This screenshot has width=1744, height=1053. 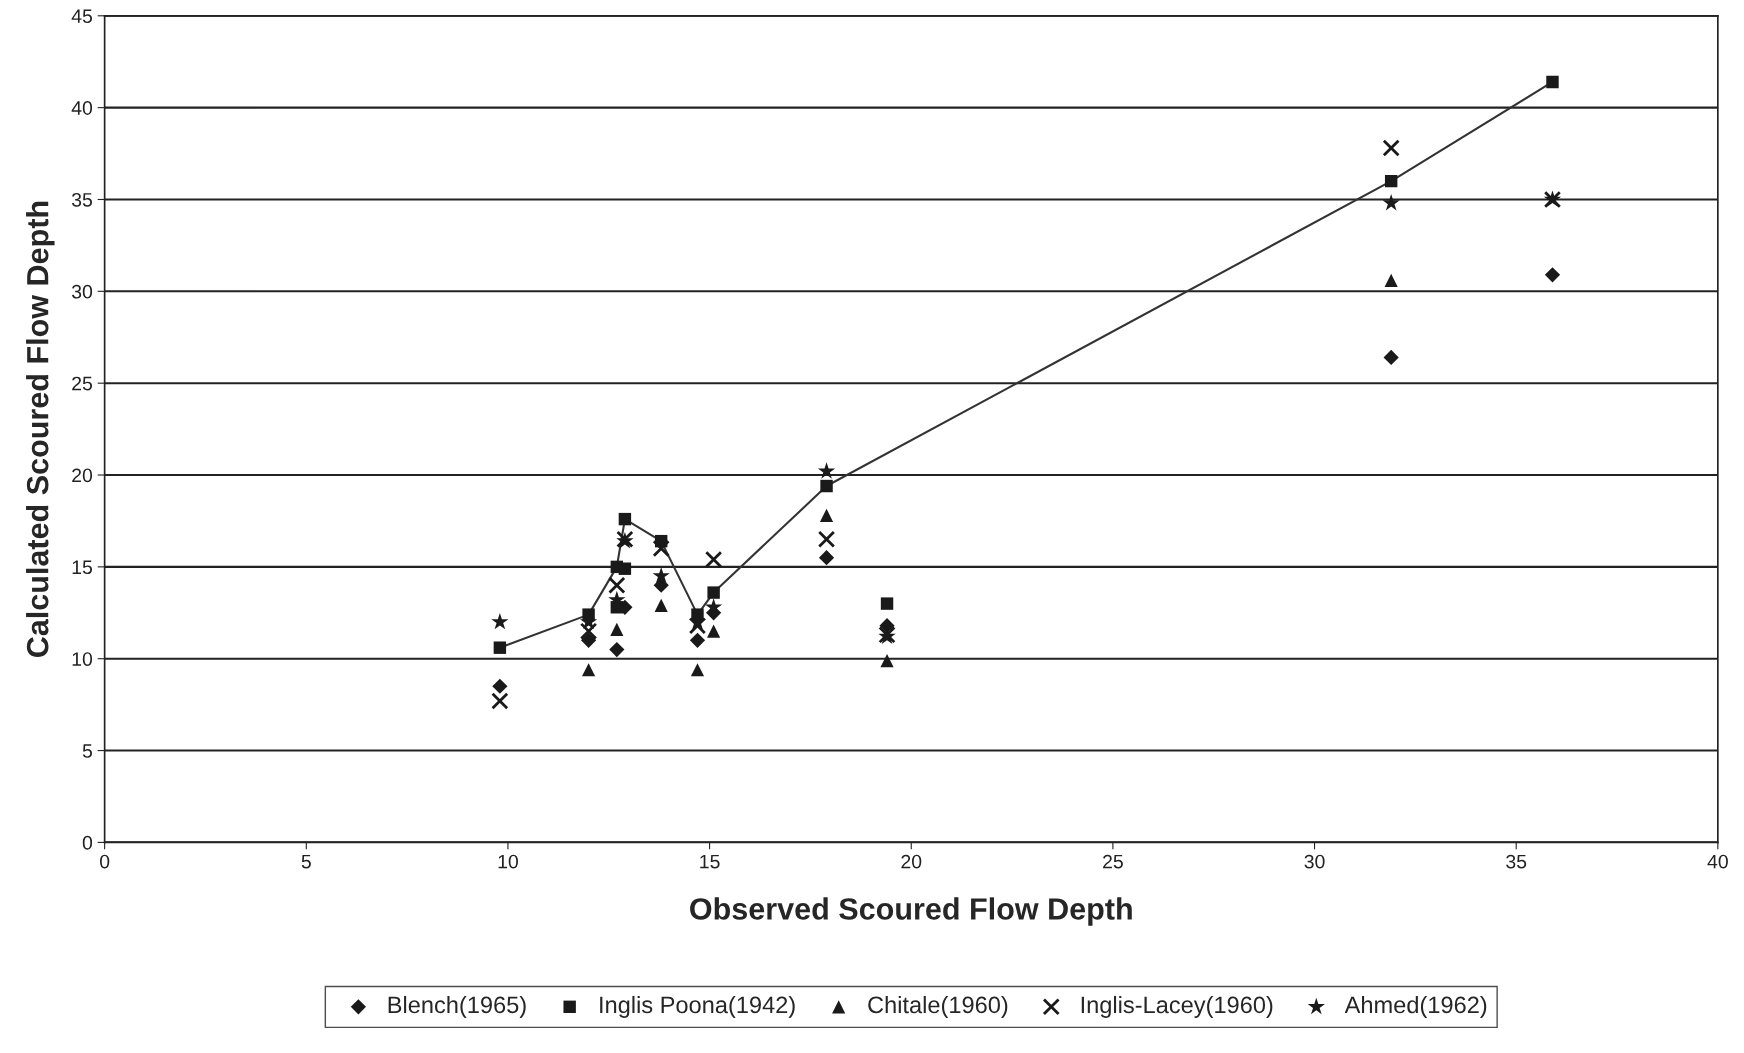 I want to click on y-tick-label: 40, so click(x=82, y=108).